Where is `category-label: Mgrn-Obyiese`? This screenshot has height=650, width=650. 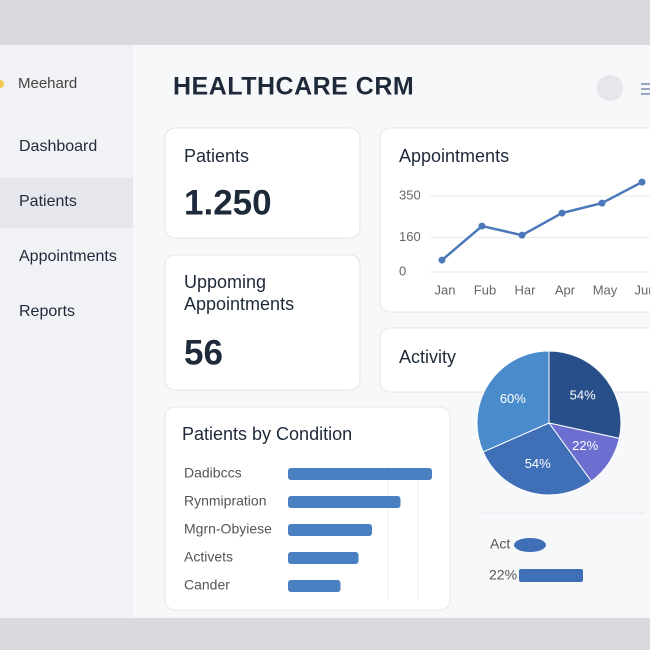 category-label: Mgrn-Obyiese is located at coordinates (228, 529).